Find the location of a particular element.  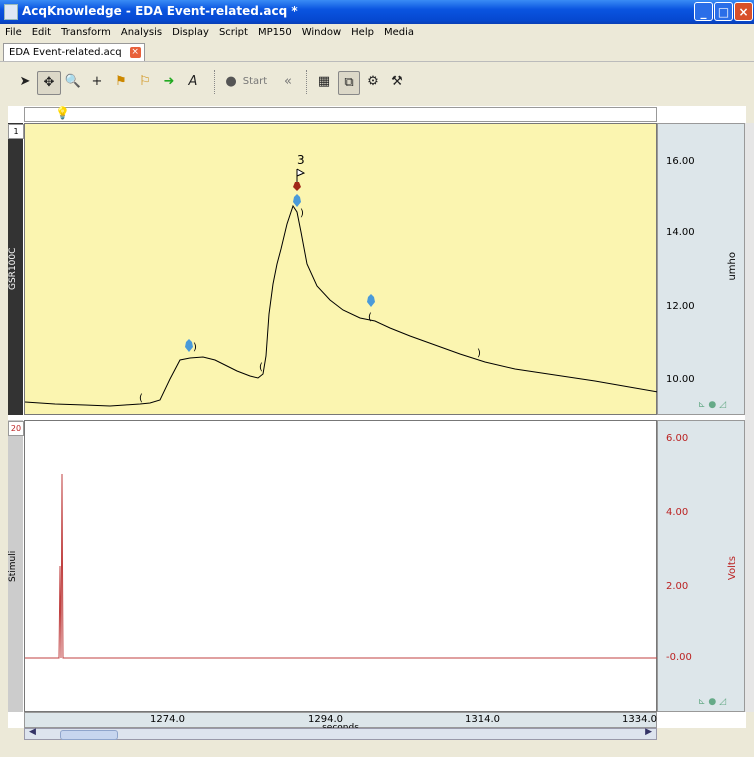

wrench-icon: ⚒ is located at coordinates (397, 81).